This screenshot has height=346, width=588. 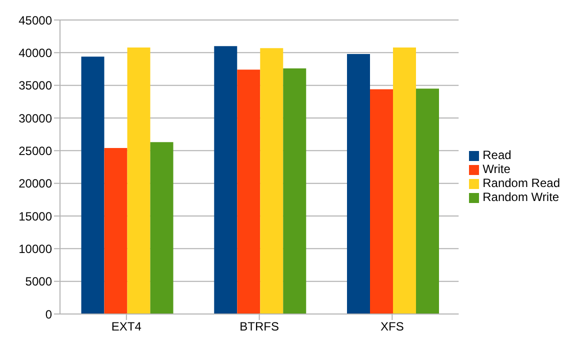 What do you see at coordinates (35, 151) in the screenshot?
I see `y-tick-label: 25000` at bounding box center [35, 151].